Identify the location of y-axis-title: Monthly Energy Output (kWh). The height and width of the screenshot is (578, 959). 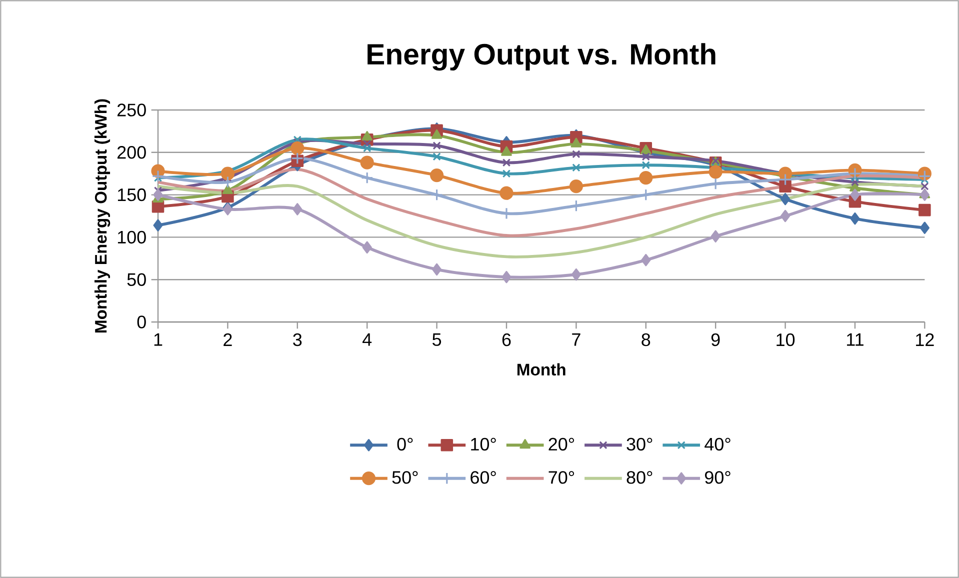
(102, 215).